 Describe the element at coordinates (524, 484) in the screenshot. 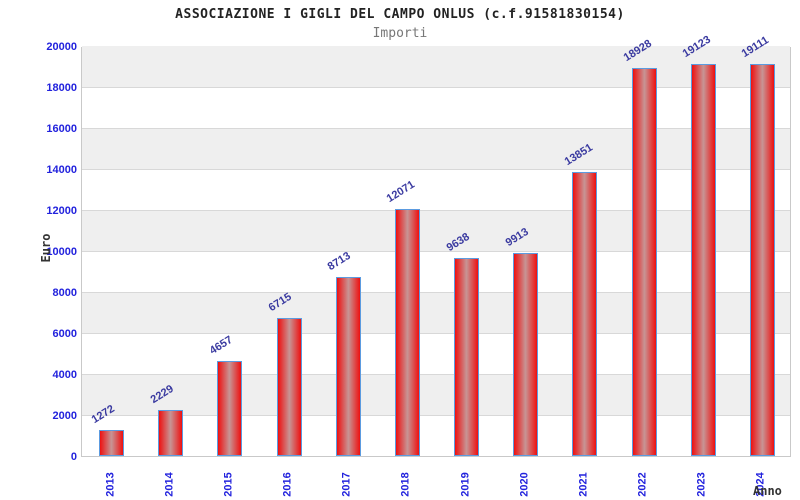

I see `x-tick-label: 2020` at that location.